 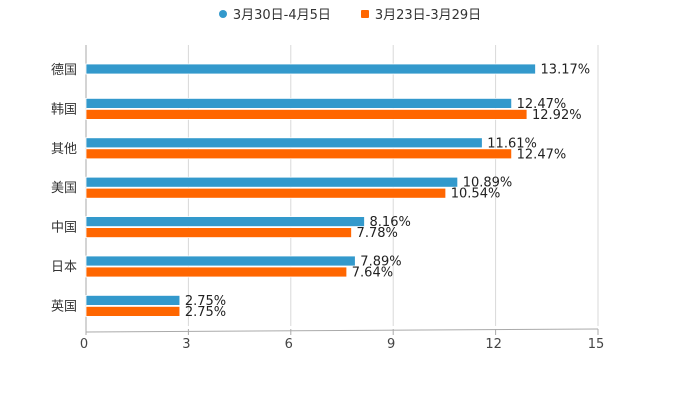 I want to click on y-category-label: 德国, so click(x=64, y=70).